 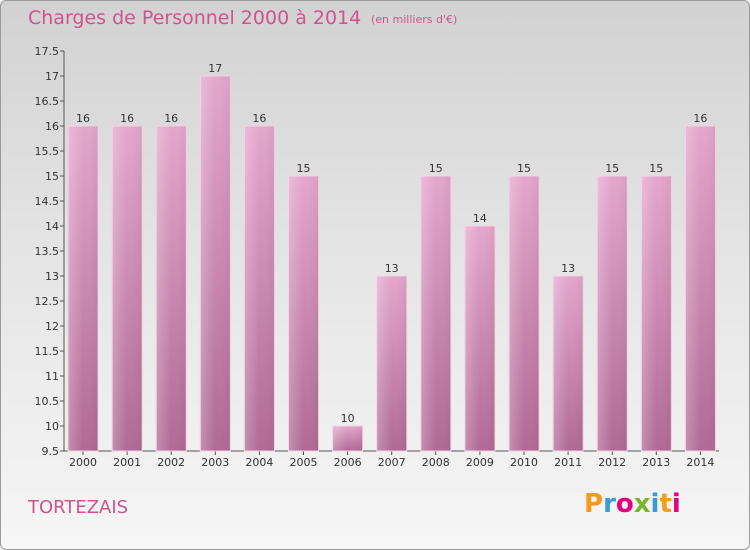 I want to click on y-tick-label: 17.5, so click(x=47, y=51).